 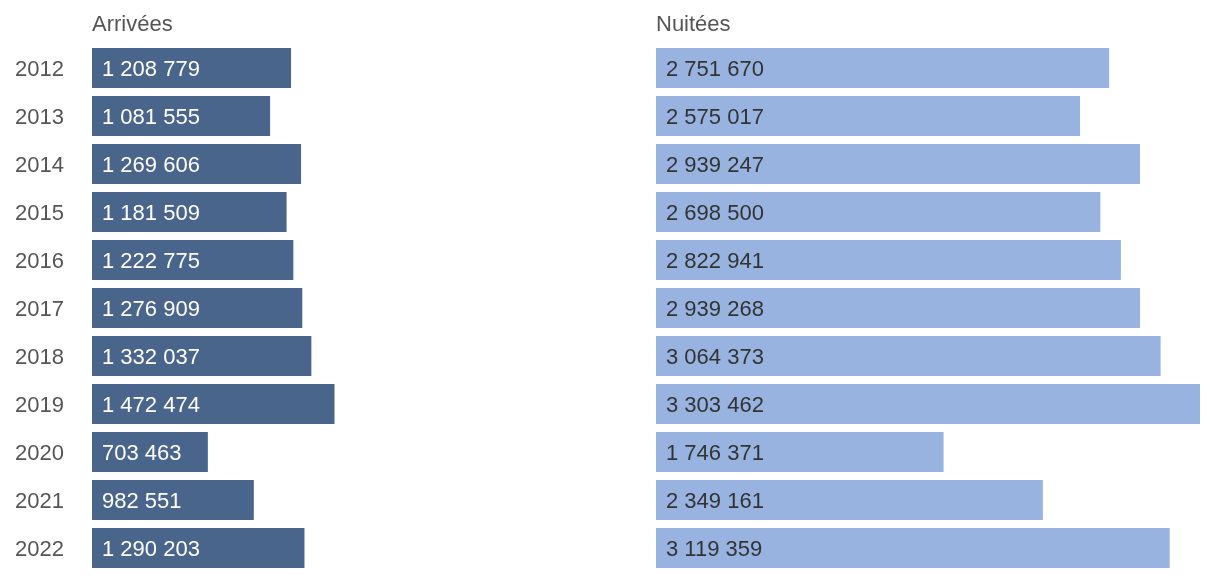 What do you see at coordinates (693, 24) in the screenshot?
I see `chart-title: Nuitées` at bounding box center [693, 24].